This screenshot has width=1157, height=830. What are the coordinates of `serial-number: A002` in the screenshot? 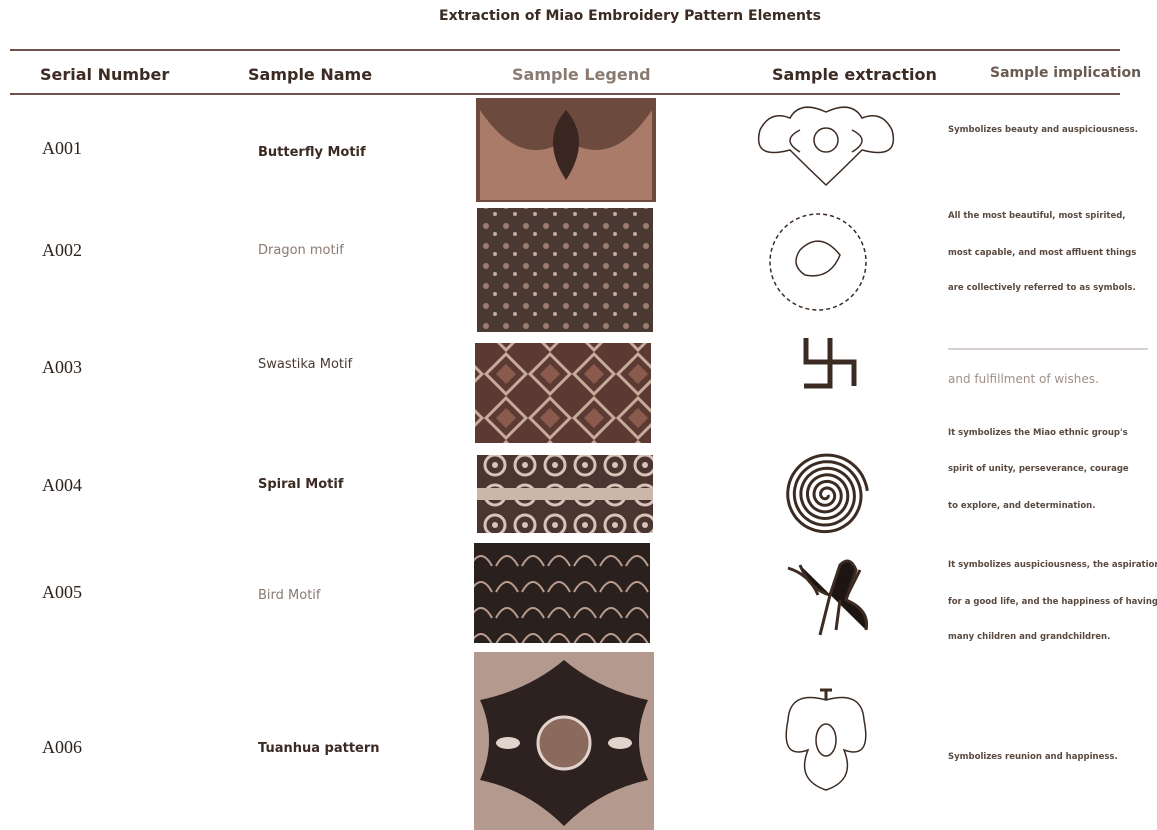 It's located at (62, 250).